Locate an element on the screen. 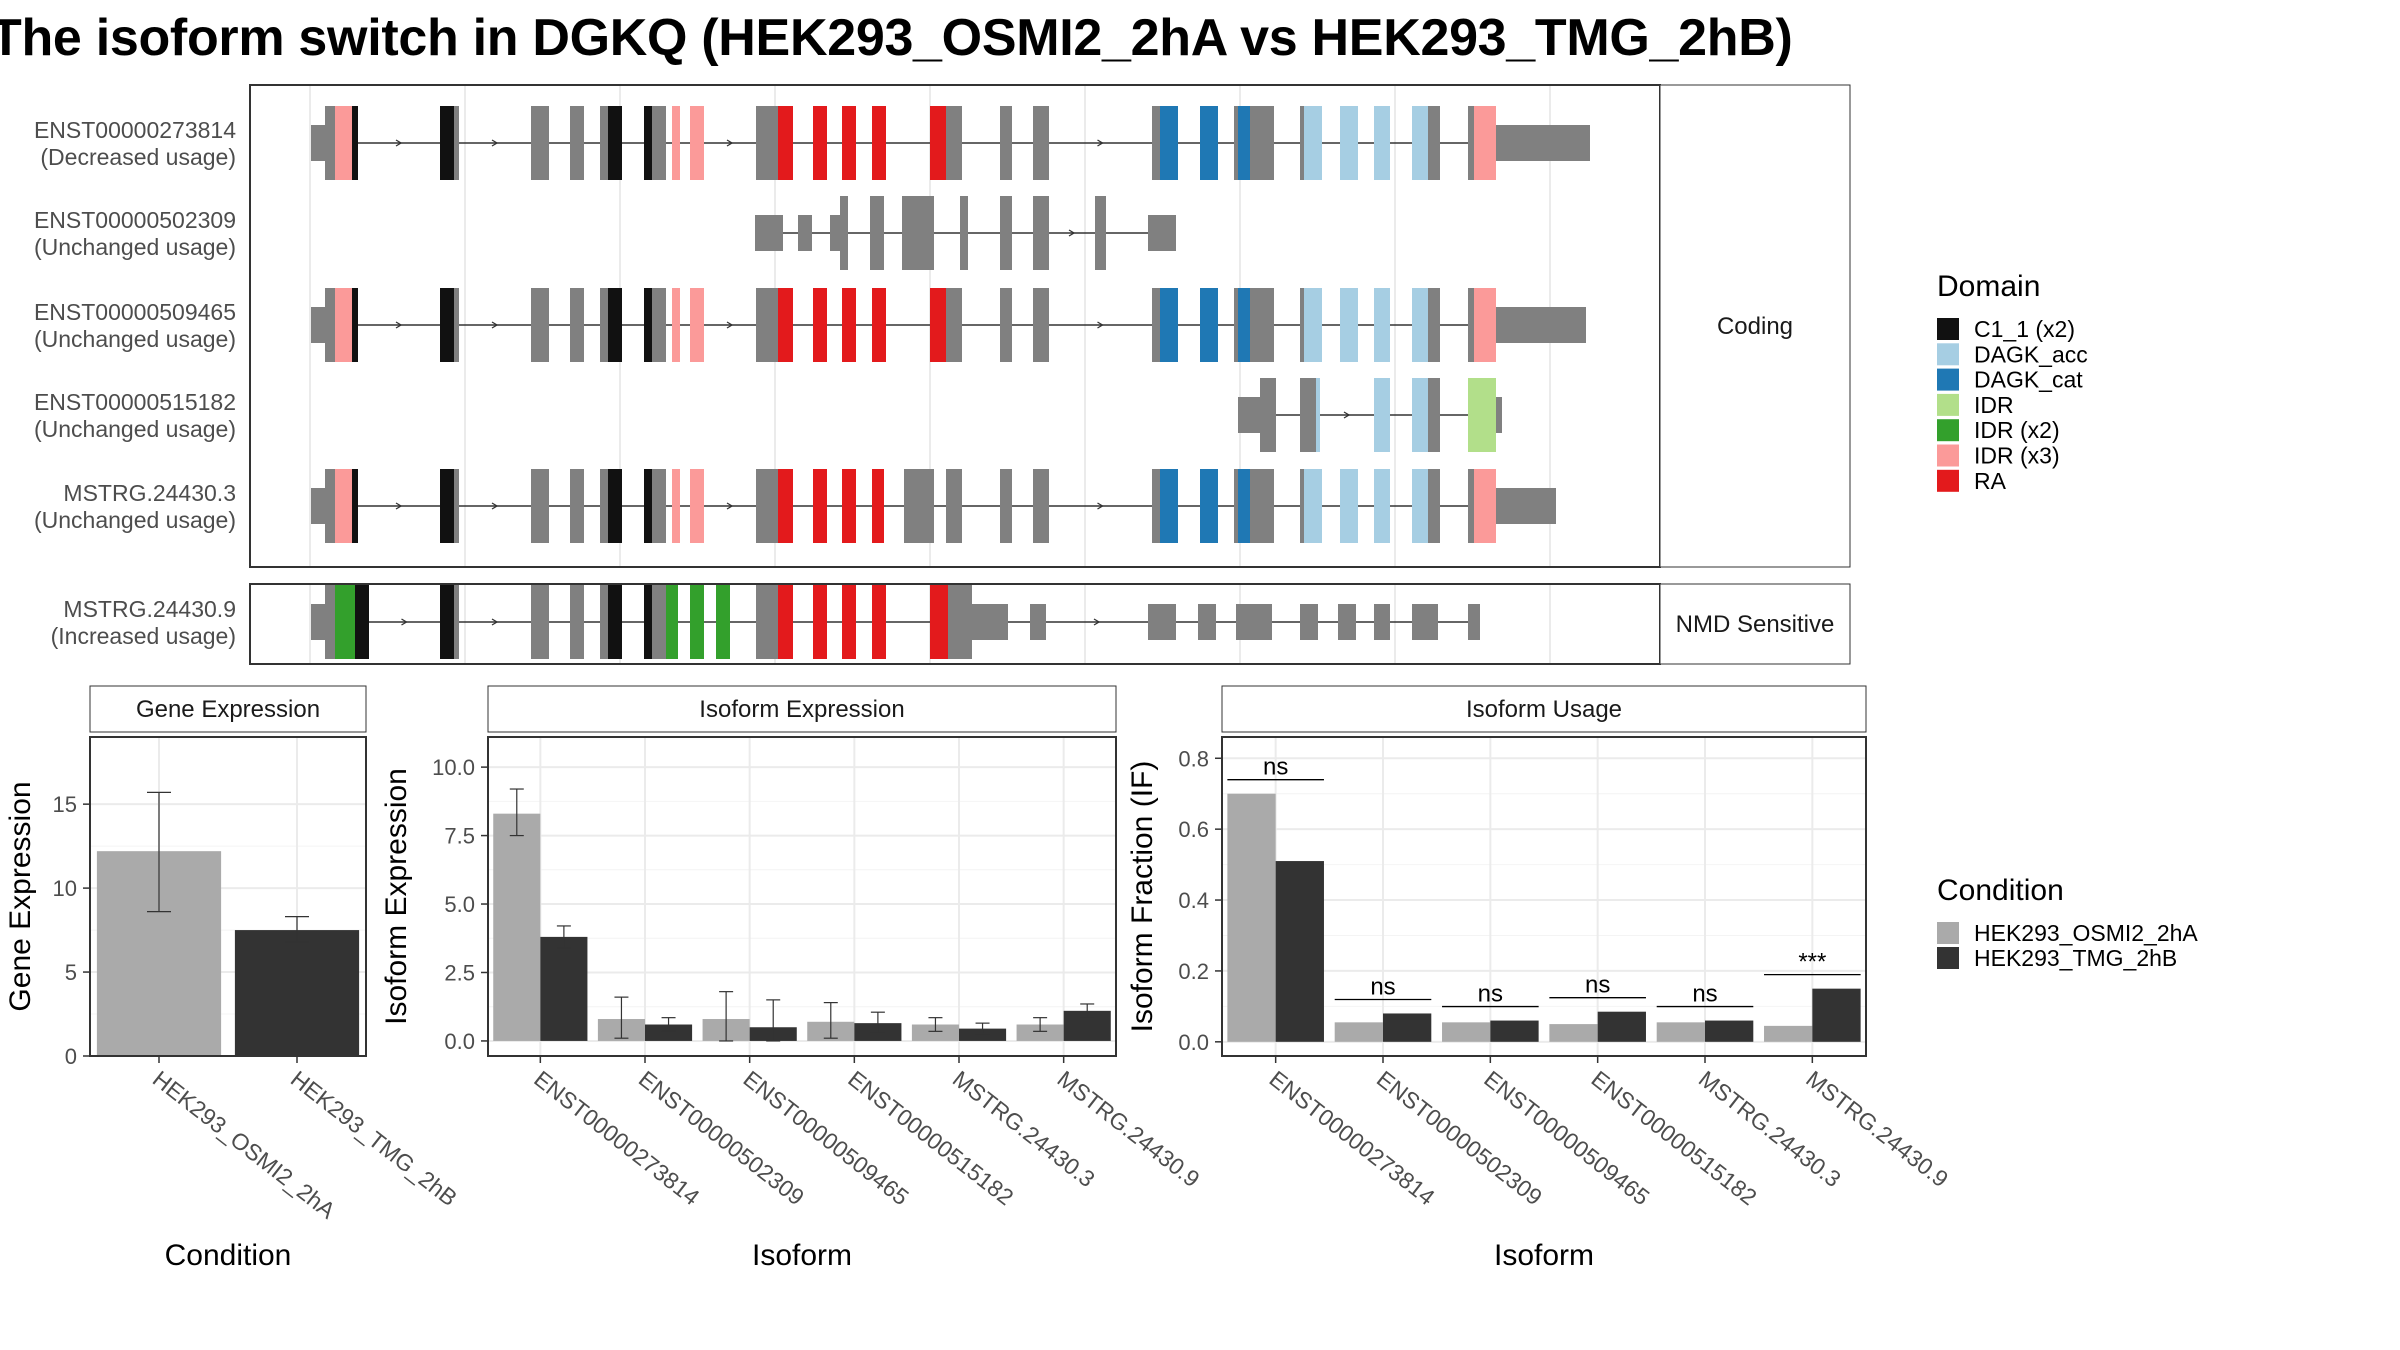  transcript-ENST00000502309 is located at coordinates (965, 233).